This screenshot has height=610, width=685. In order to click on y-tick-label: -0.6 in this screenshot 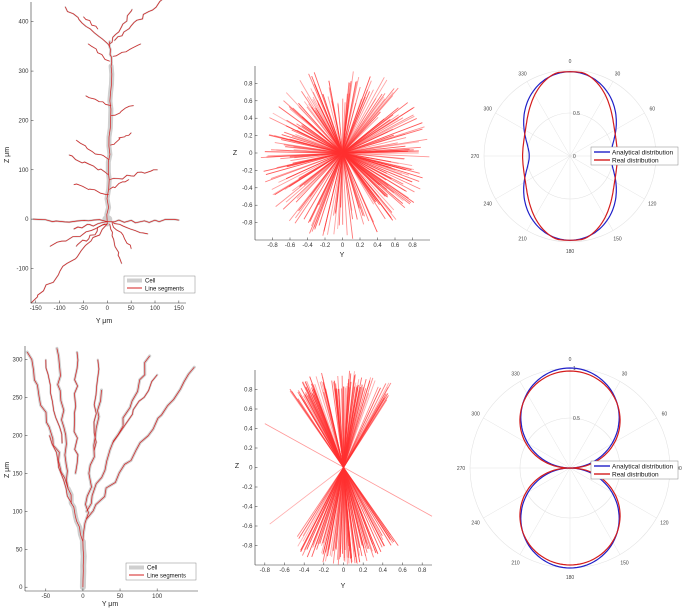, I will do `click(247, 206)`.